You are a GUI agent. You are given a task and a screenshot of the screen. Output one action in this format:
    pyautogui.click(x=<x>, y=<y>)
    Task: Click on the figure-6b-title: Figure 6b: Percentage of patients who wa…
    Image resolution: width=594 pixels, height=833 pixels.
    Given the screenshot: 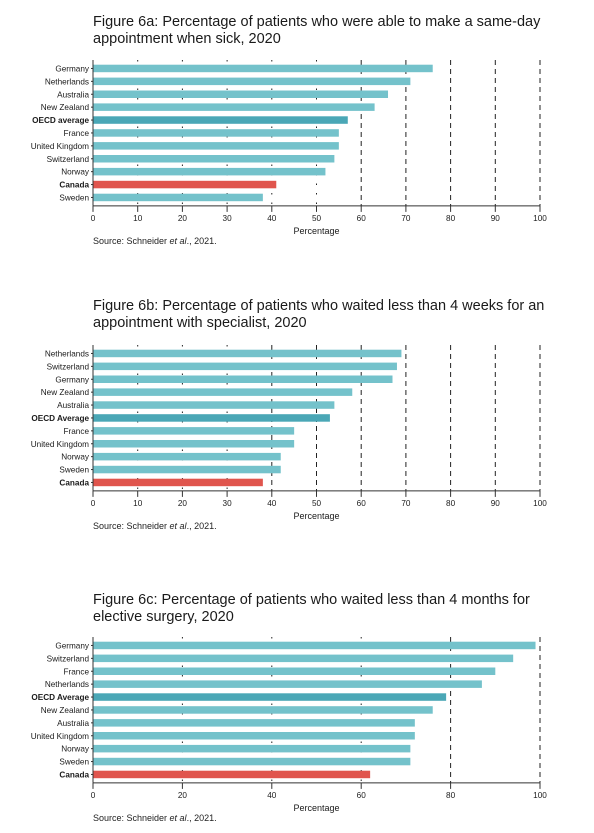 What is the action you would take?
    pyautogui.click(x=318, y=315)
    